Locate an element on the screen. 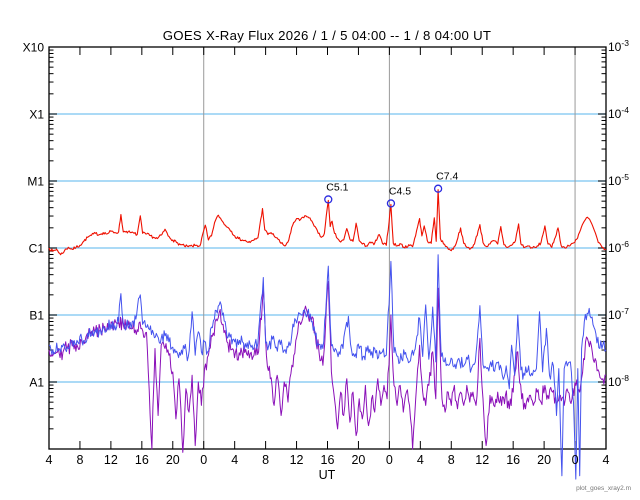 The height and width of the screenshot is (500, 640). y-right-label: 10-8 is located at coordinates (618, 381).